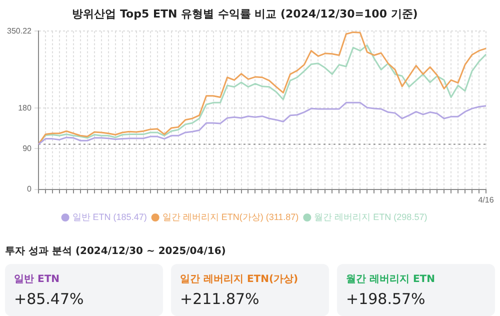 The image size is (500, 316). I want to click on y-tick-label: 90, so click(27, 148).